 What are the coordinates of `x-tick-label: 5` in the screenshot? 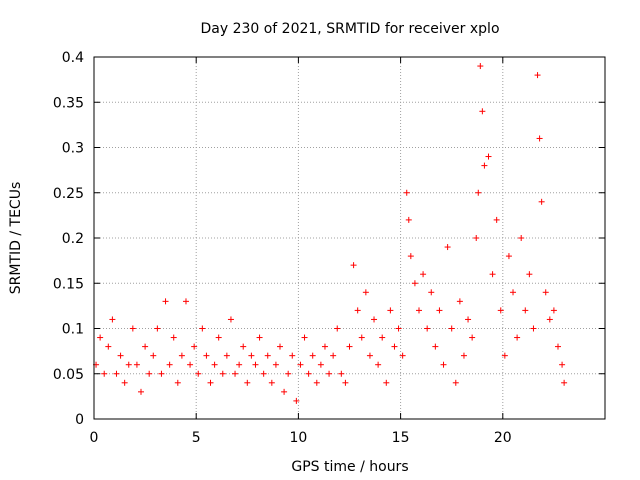 It's located at (196, 438).